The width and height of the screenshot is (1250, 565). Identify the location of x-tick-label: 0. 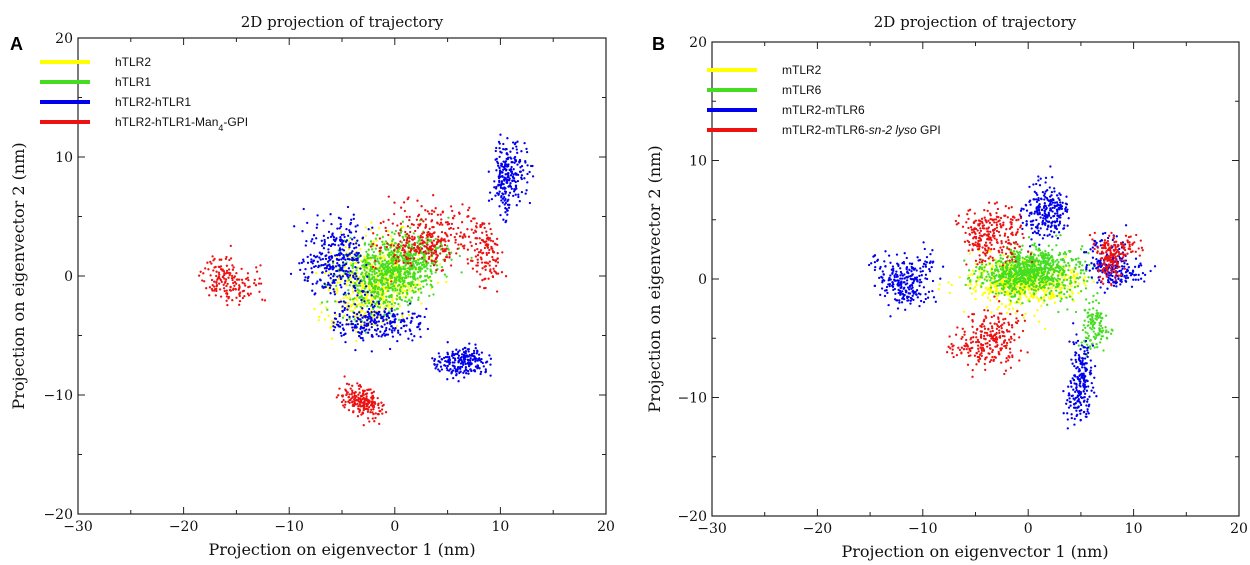
(394, 527).